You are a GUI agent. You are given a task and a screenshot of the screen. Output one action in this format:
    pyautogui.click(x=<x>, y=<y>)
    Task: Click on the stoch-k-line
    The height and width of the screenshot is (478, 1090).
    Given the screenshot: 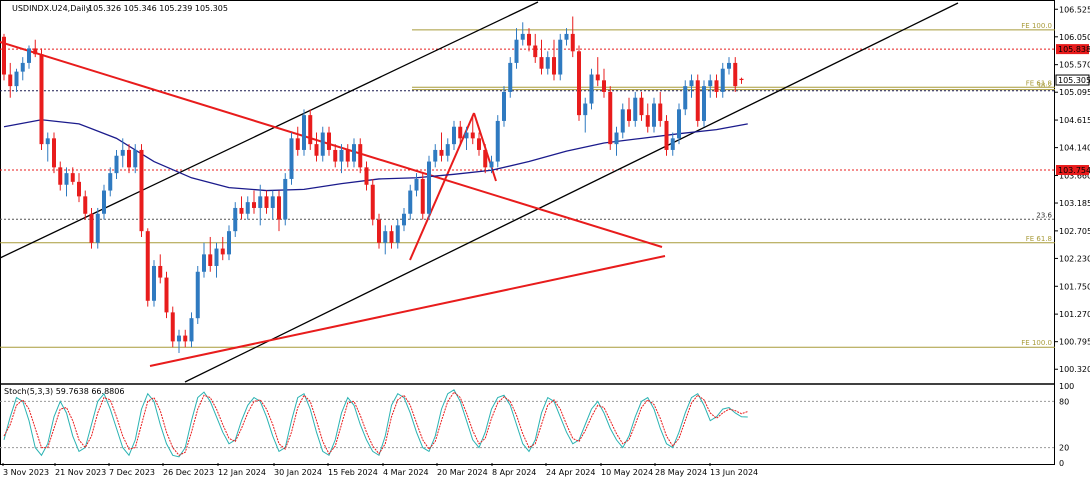 What is the action you would take?
    pyautogui.click(x=375, y=423)
    